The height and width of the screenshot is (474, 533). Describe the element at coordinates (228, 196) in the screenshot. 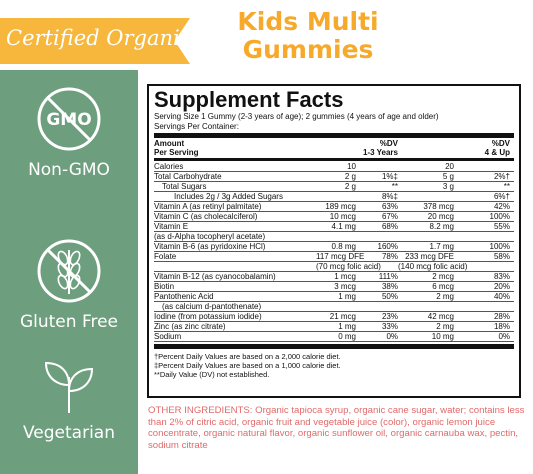

I see `nutrient-name: Includes 2g / 3g Added Sugars` at that location.